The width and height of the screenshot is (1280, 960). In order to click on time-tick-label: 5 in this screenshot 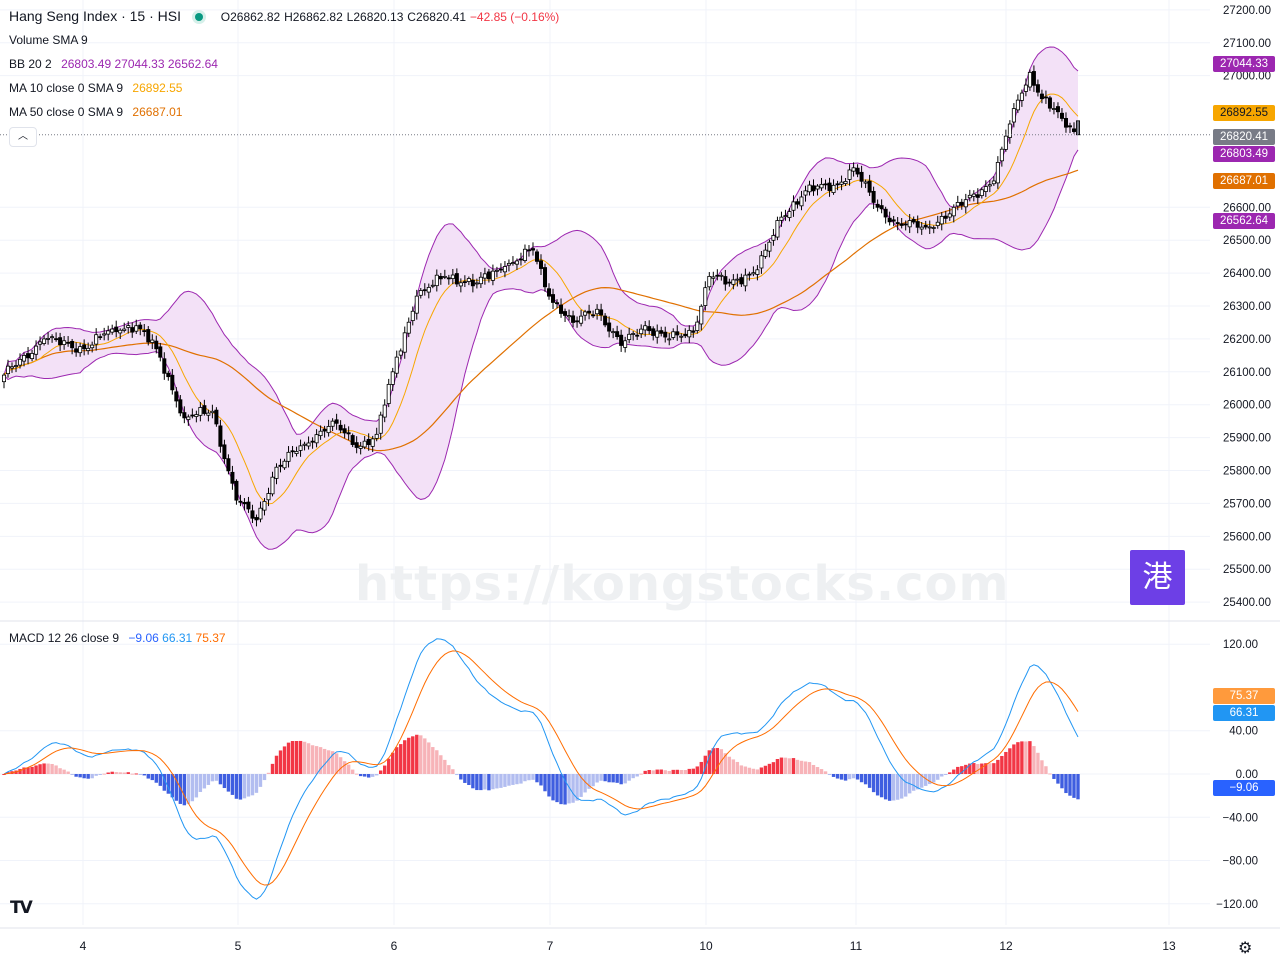, I will do `click(238, 946)`.